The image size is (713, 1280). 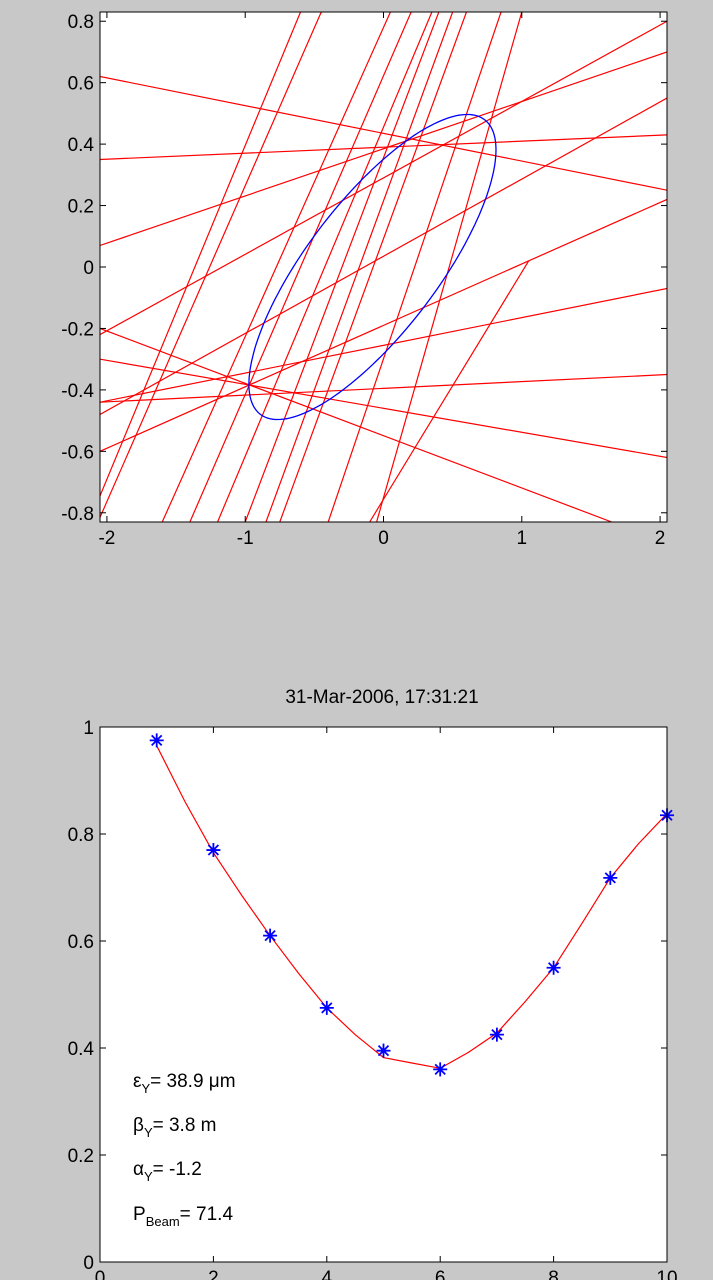 I want to click on x-tick-label: 8, so click(x=553, y=1274).